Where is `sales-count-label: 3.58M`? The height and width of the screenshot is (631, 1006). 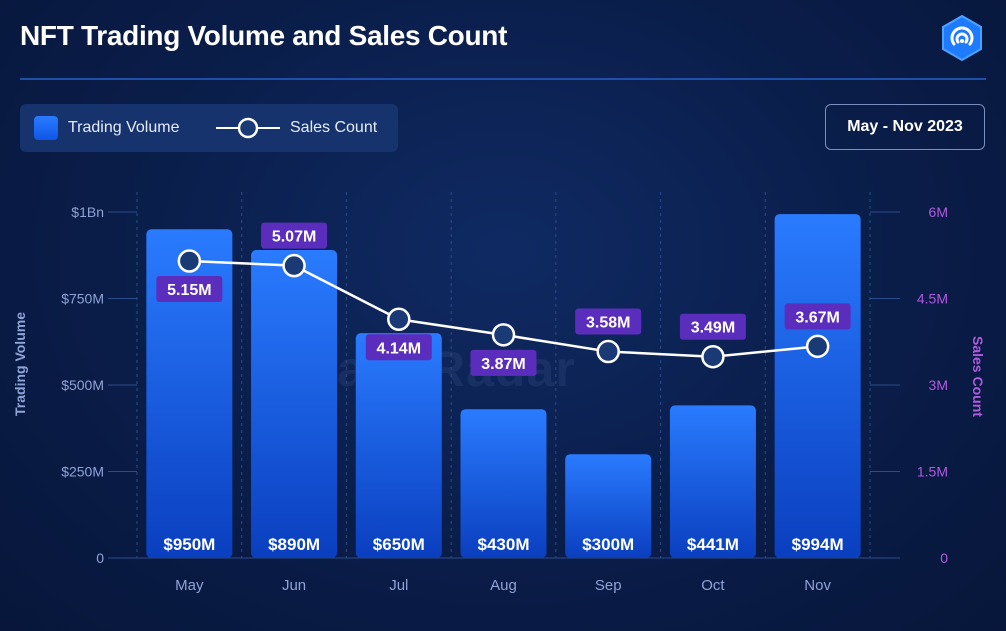
sales-count-label: 3.58M is located at coordinates (608, 323).